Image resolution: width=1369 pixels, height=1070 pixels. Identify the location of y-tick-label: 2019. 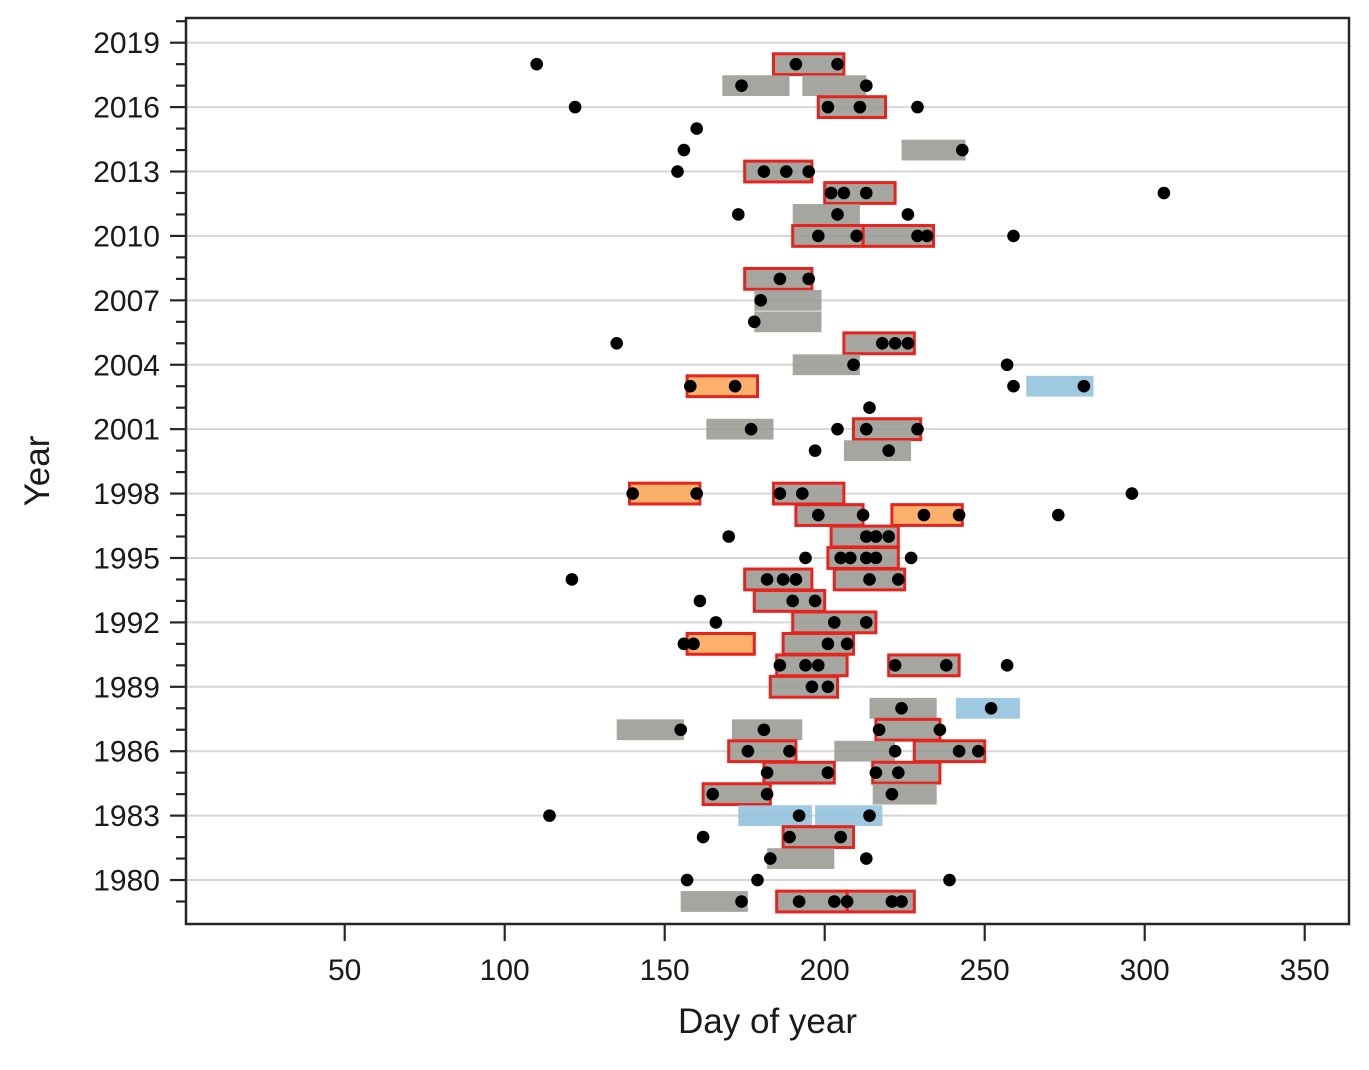
(126, 43).